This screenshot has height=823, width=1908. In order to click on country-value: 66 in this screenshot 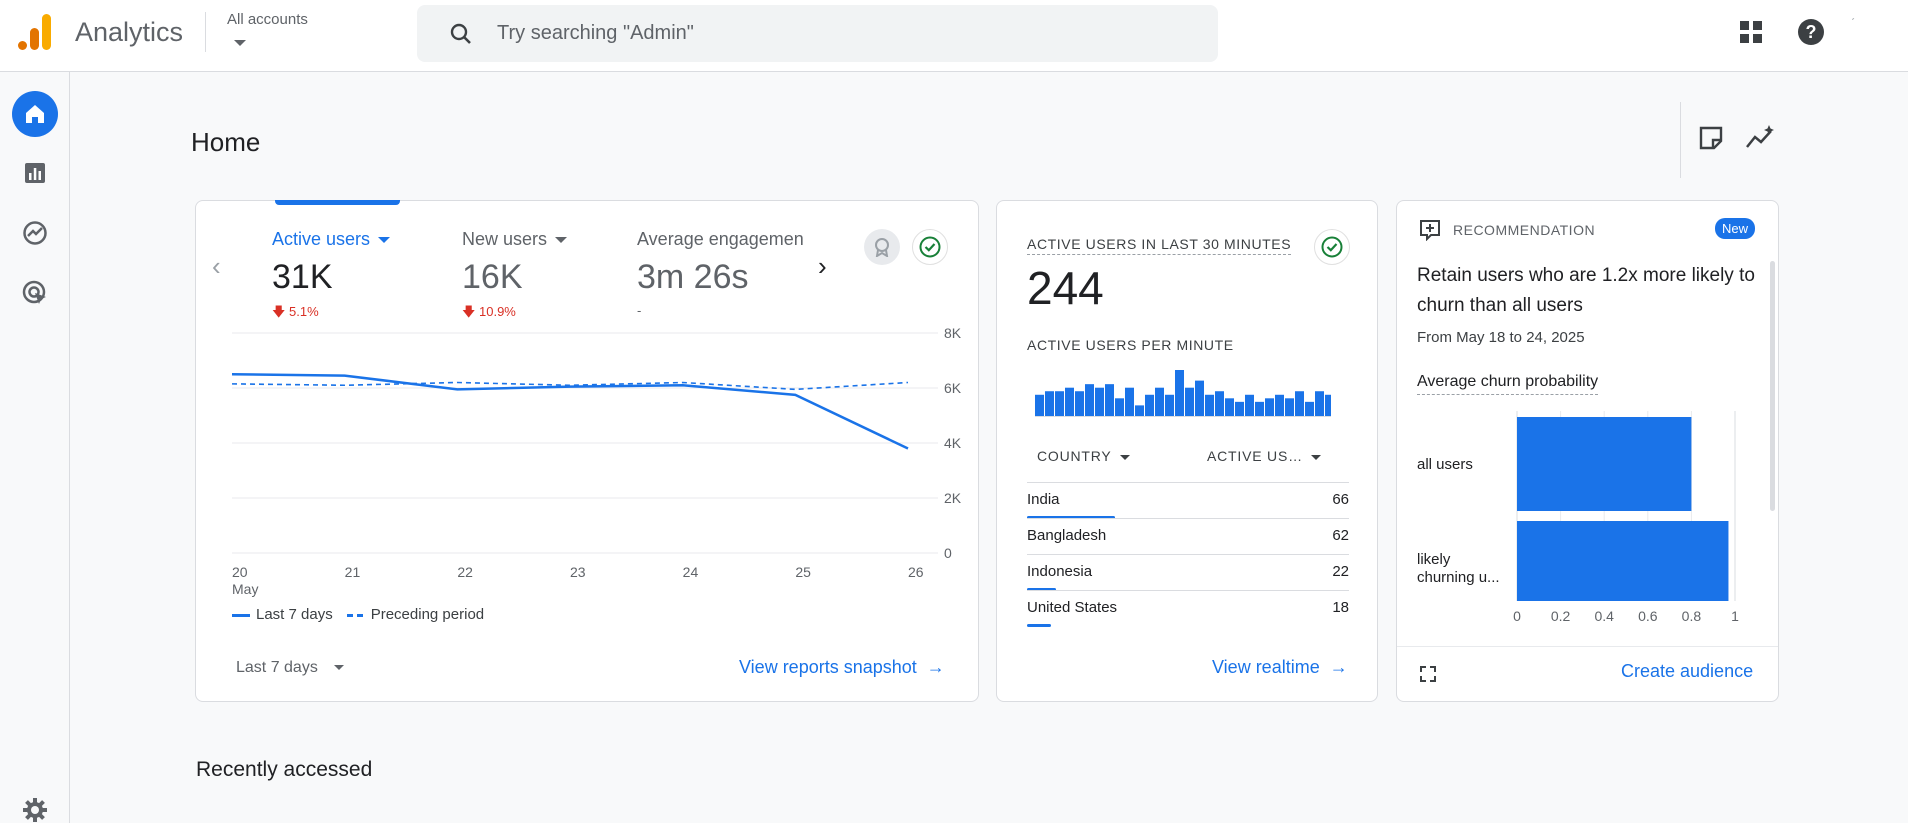, I will do `click(1340, 499)`.